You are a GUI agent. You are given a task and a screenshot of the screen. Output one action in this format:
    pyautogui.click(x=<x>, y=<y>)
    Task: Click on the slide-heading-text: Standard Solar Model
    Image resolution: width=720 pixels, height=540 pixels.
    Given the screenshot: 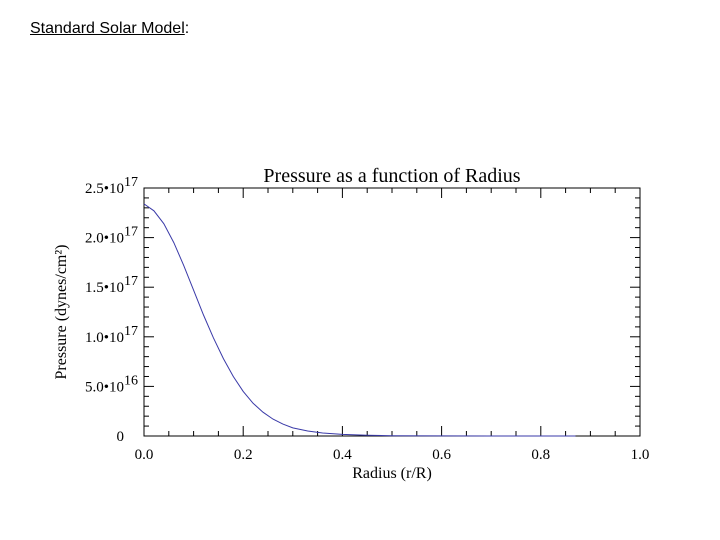 What is the action you would take?
    pyautogui.click(x=107, y=28)
    